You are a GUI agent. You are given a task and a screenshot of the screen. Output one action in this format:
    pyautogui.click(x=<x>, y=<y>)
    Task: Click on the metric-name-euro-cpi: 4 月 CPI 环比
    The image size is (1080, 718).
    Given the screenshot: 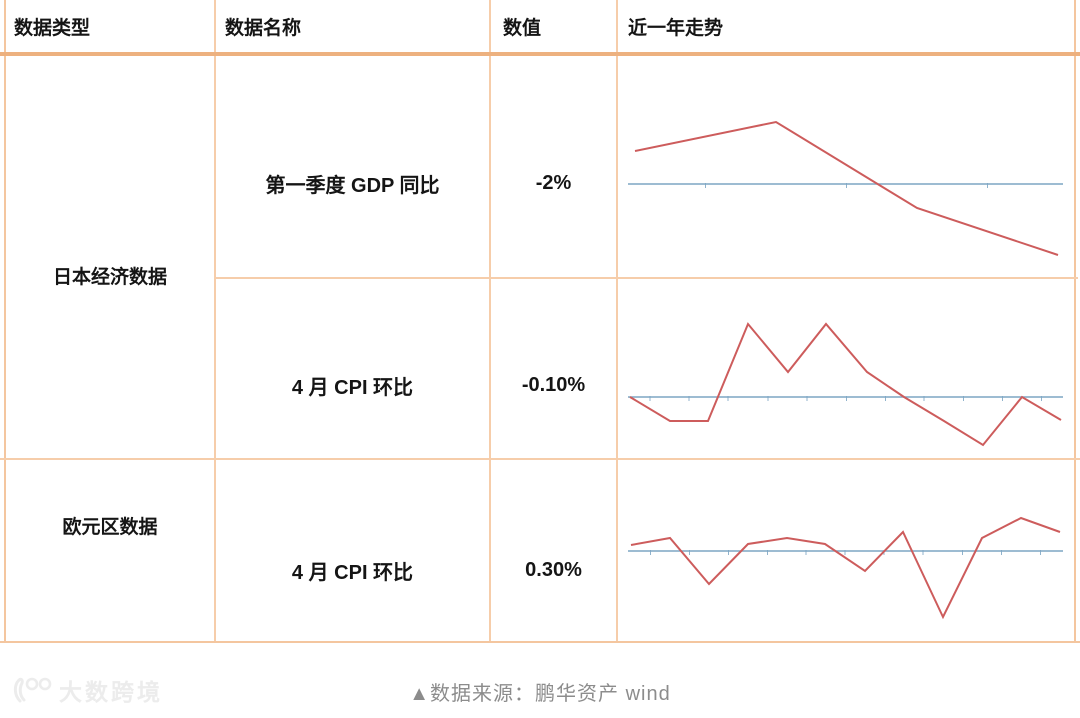 What is the action you would take?
    pyautogui.click(x=352, y=572)
    